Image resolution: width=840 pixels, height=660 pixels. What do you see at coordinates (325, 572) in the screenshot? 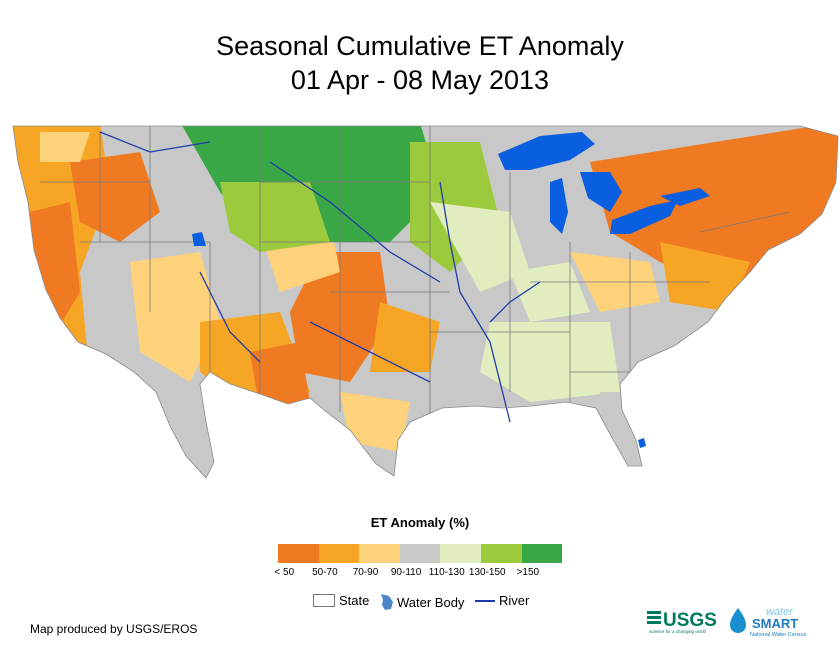
I see `legend-label: 50-70` at bounding box center [325, 572].